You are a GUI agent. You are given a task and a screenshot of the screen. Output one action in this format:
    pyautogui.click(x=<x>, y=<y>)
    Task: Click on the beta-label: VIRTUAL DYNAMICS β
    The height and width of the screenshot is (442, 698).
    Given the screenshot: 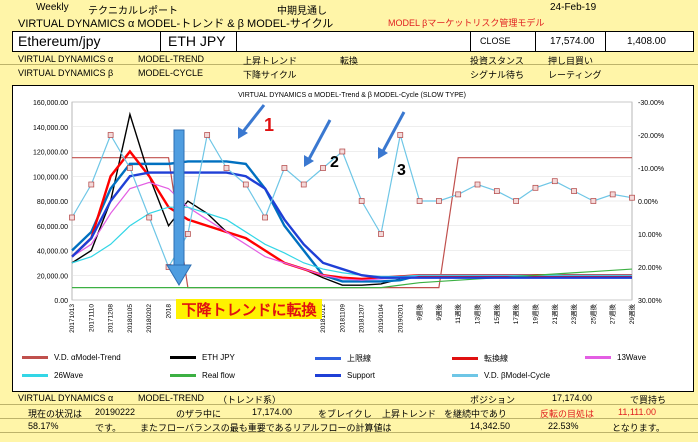 What is the action you would take?
    pyautogui.click(x=66, y=73)
    